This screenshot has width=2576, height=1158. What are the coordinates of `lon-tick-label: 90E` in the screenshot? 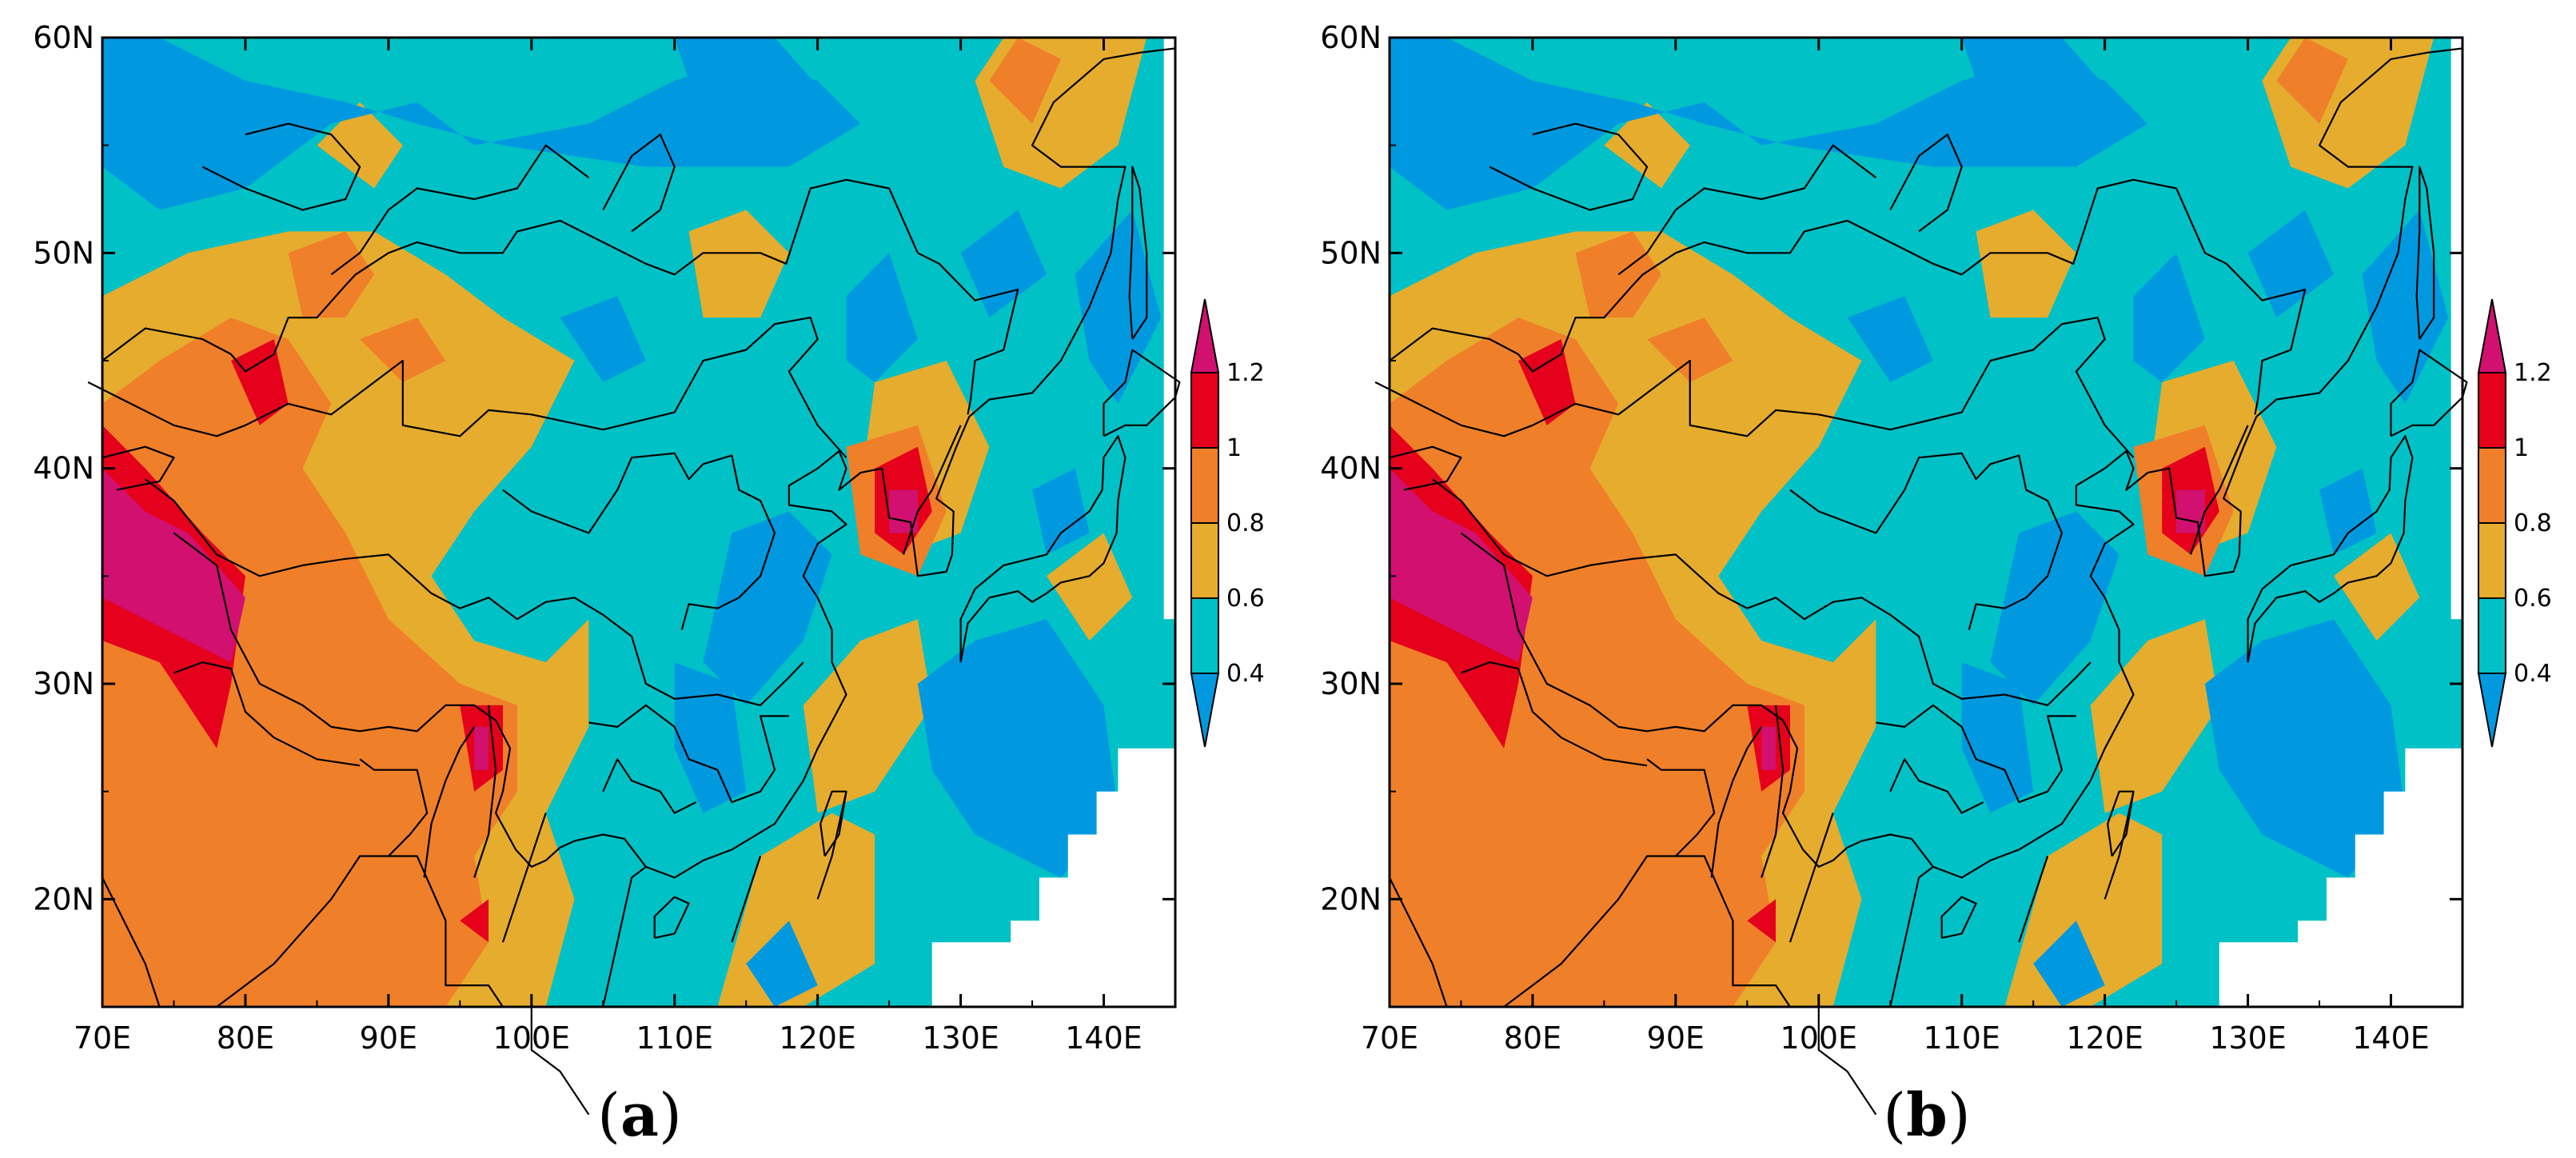 It's located at (389, 1038).